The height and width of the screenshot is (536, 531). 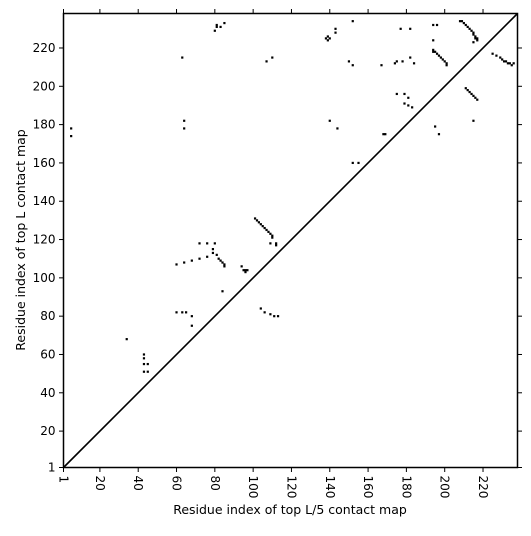 I want to click on x-tick-label: 200, so click(x=445, y=487).